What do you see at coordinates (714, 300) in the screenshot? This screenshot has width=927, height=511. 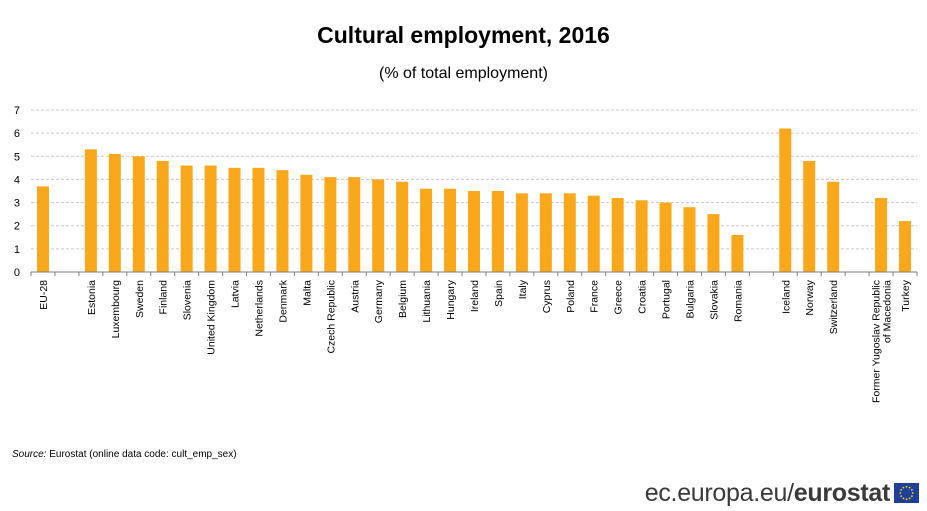 I see `x-tick-label: Slovakia` at bounding box center [714, 300].